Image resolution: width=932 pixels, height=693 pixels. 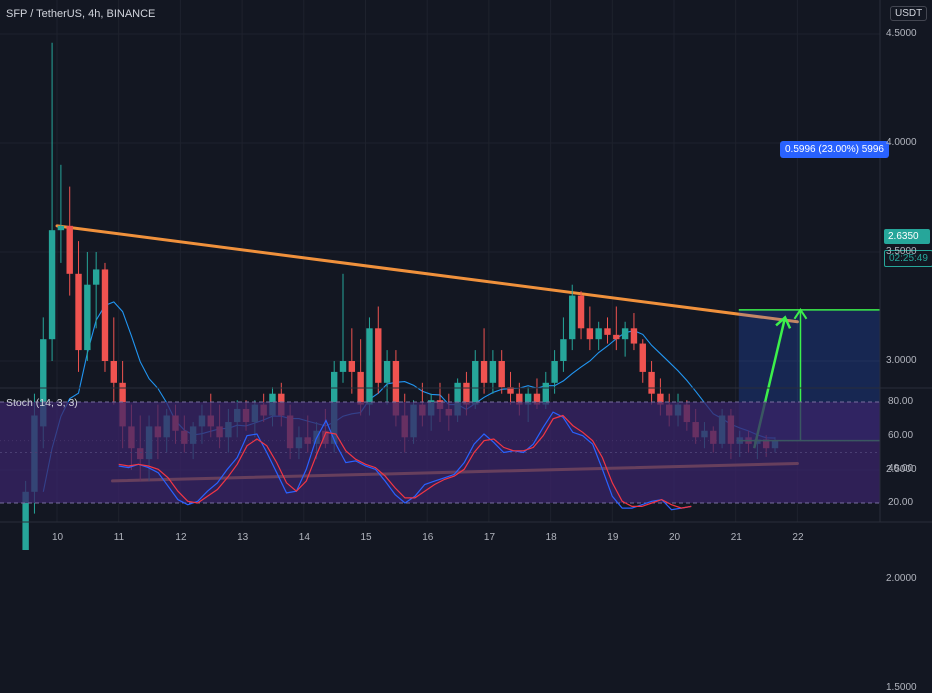 I want to click on trendline, so click(x=427, y=274).